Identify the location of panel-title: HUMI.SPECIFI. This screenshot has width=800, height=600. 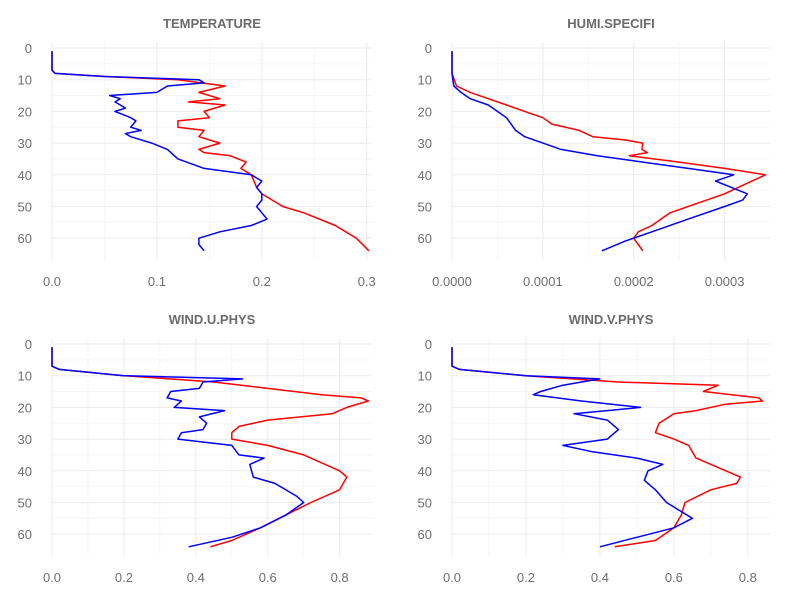
(610, 23).